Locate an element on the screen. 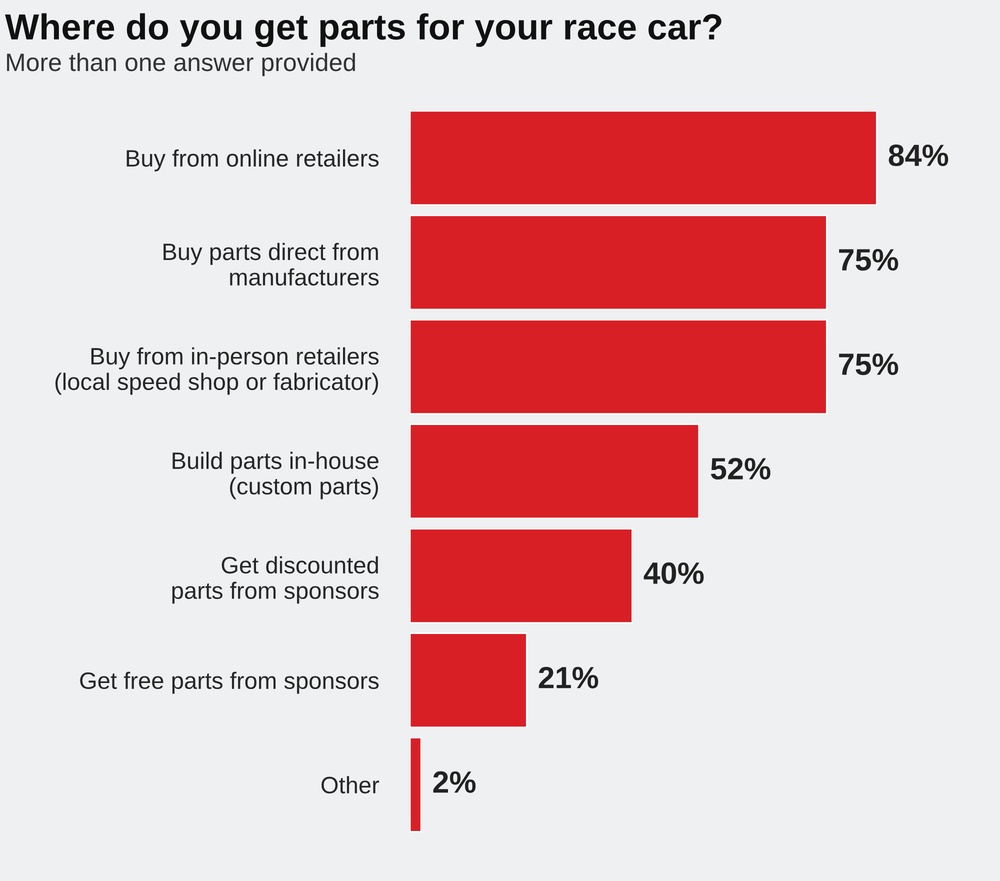  y-tick-label: Get free parts from sponsors is located at coordinates (229, 683).